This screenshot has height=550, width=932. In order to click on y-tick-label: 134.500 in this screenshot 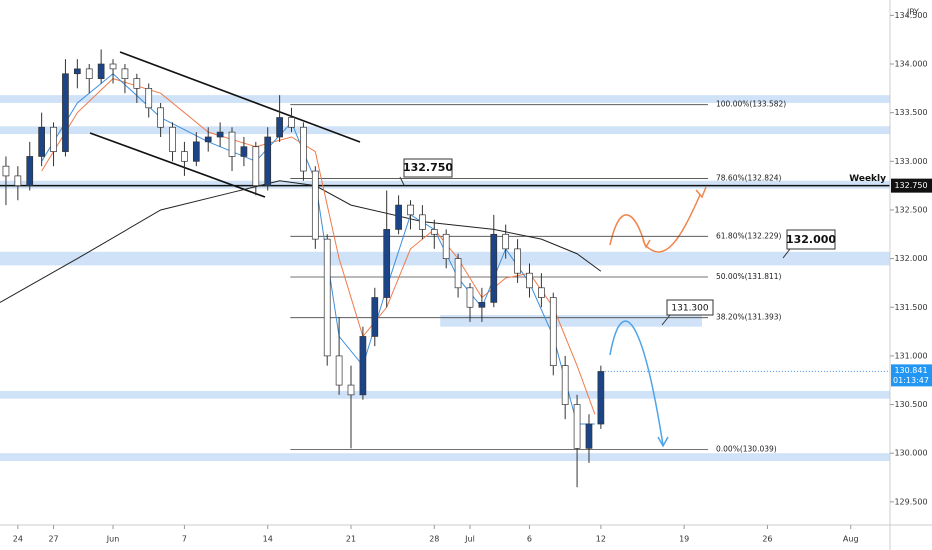, I will do `click(910, 15)`.